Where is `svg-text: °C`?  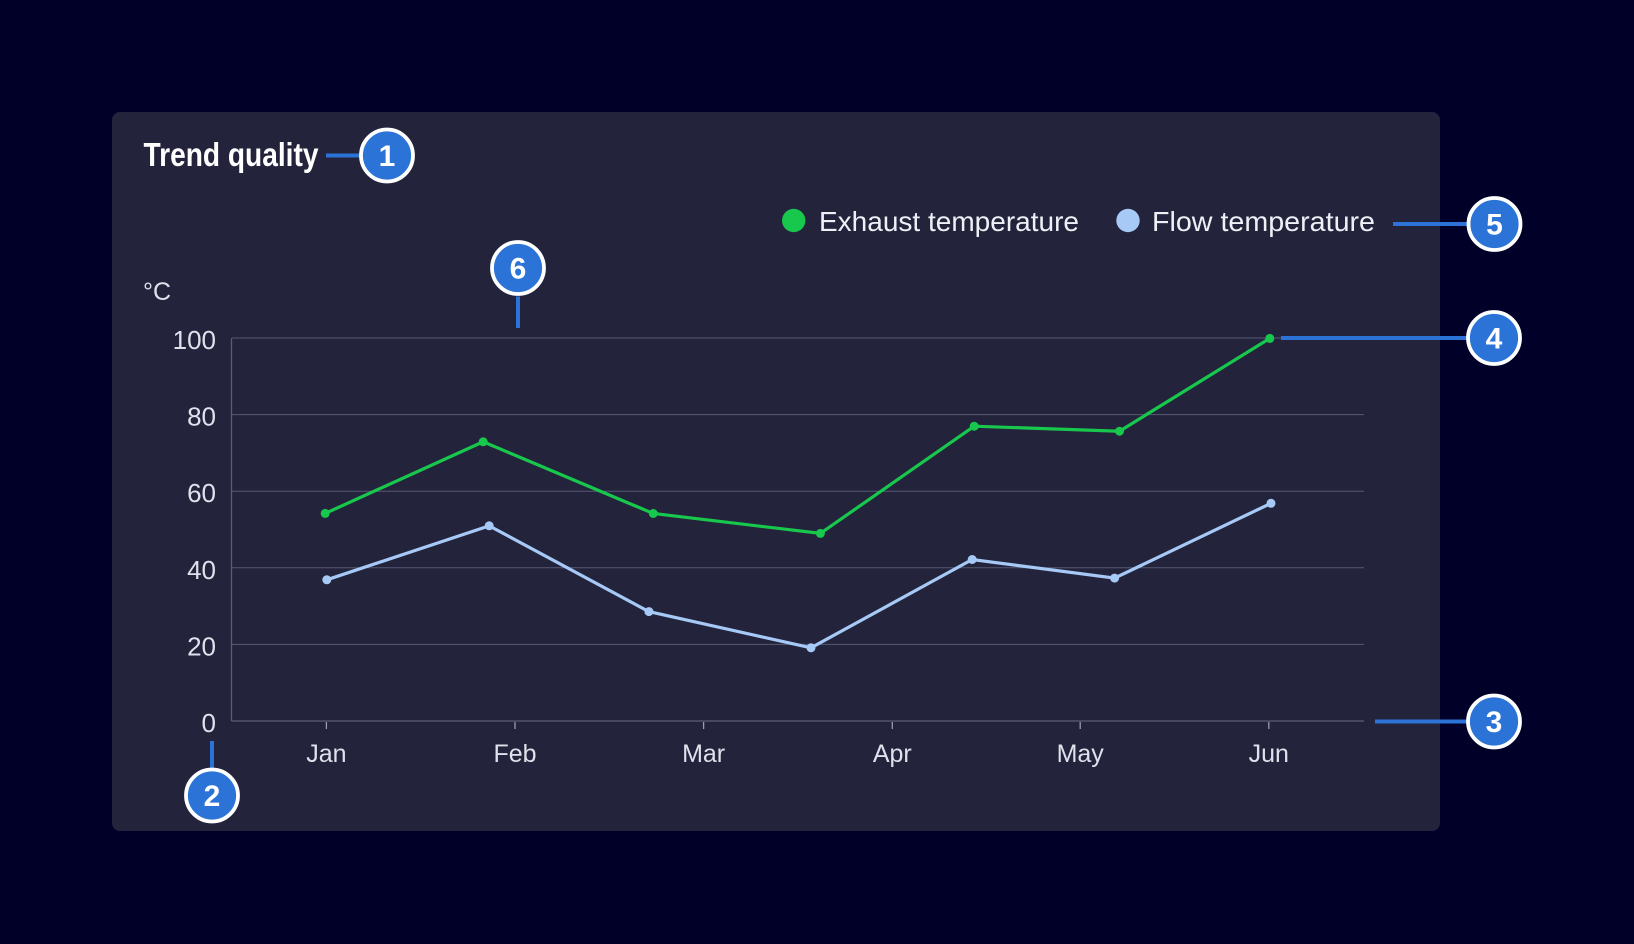
svg-text: °C is located at coordinates (157, 292).